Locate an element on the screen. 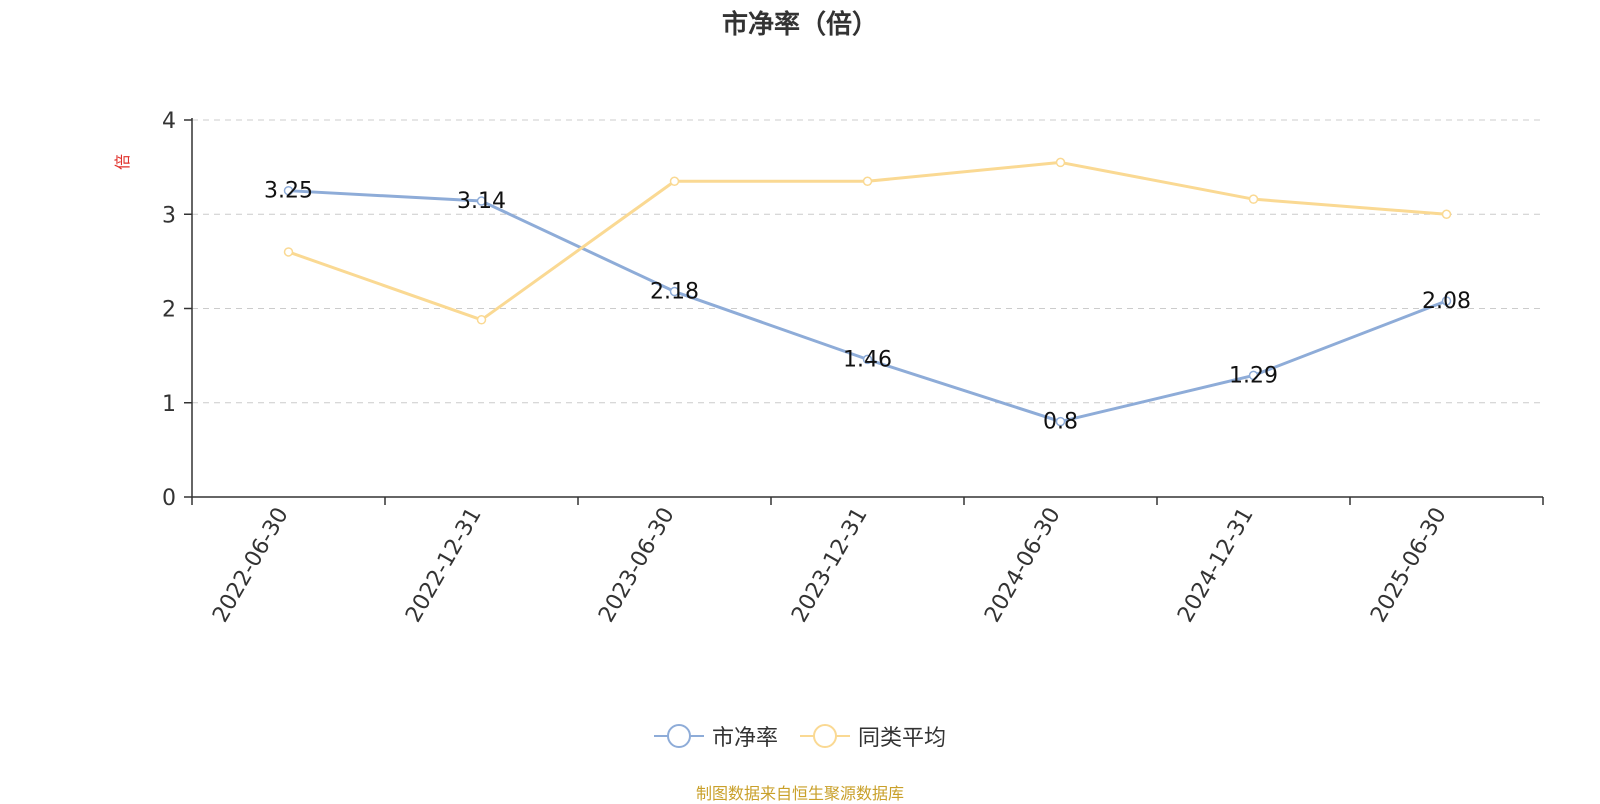 Image resolution: width=1600 pixels, height=804 pixels. data-label: 1.46 is located at coordinates (867, 359).